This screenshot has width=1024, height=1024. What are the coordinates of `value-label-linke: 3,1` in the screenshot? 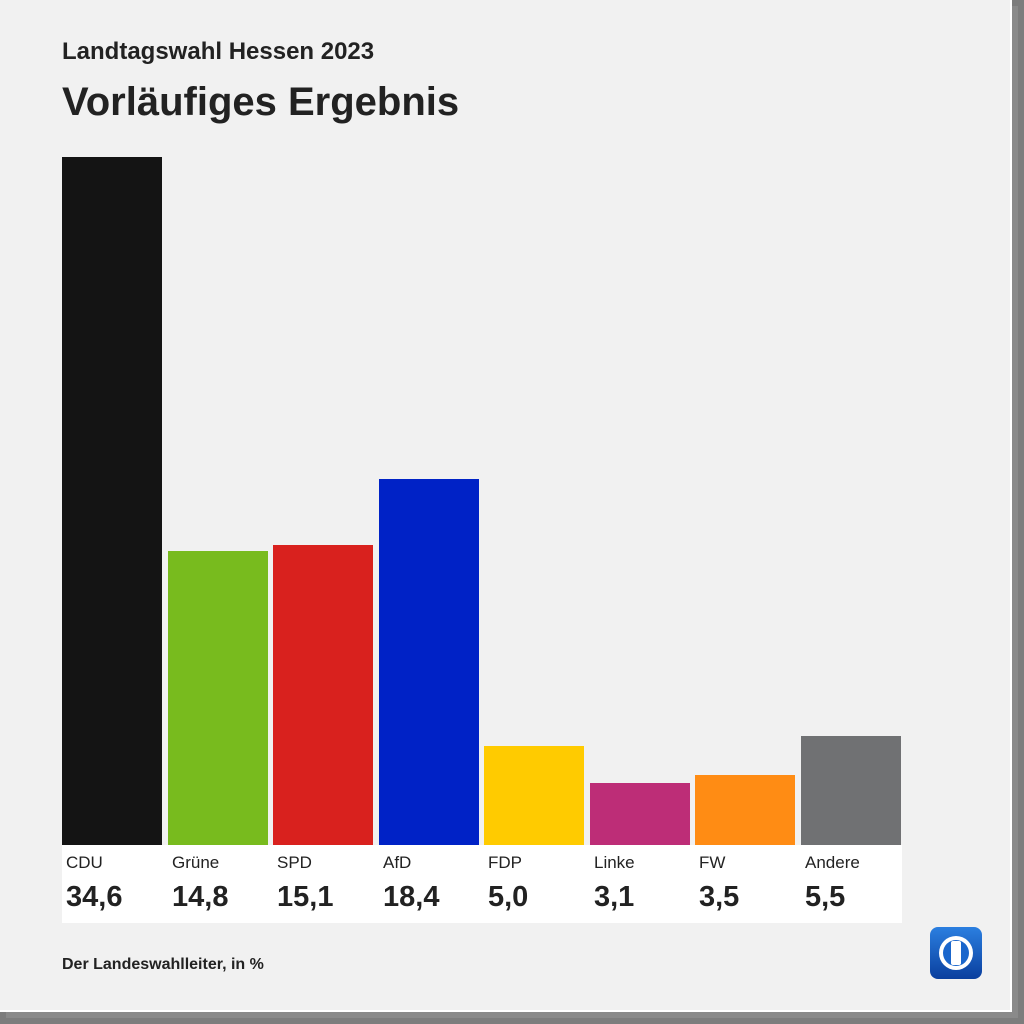 It's located at (614, 897).